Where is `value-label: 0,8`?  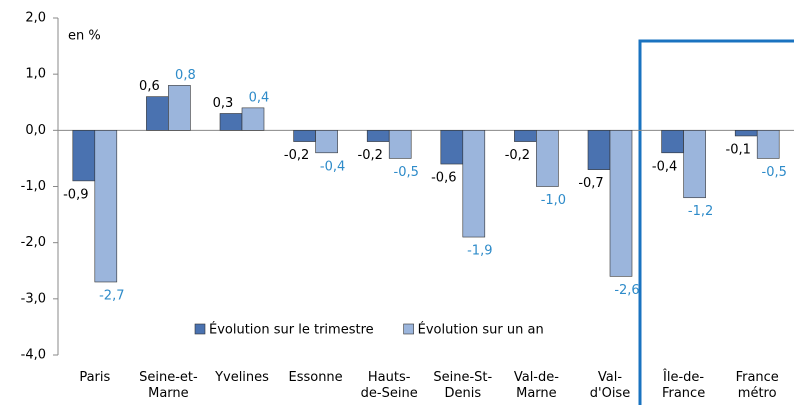
value-label: 0,8 is located at coordinates (185, 75).